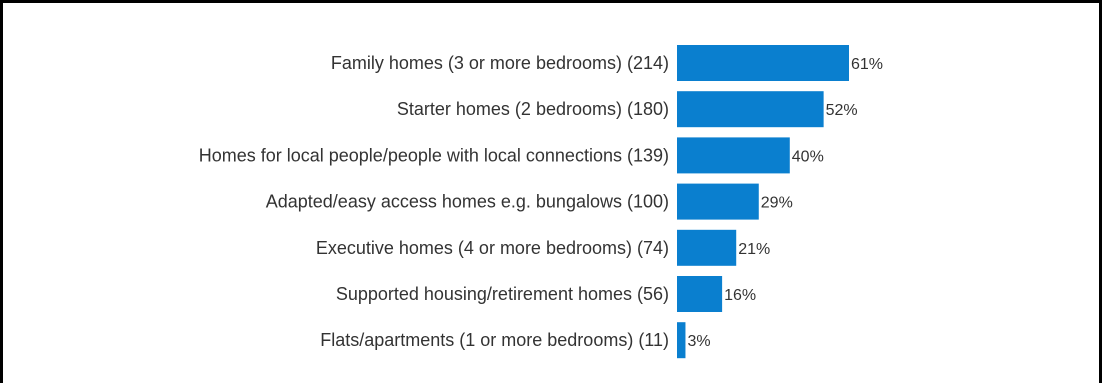 The height and width of the screenshot is (383, 1102). I want to click on value-label: 40%, so click(808, 156).